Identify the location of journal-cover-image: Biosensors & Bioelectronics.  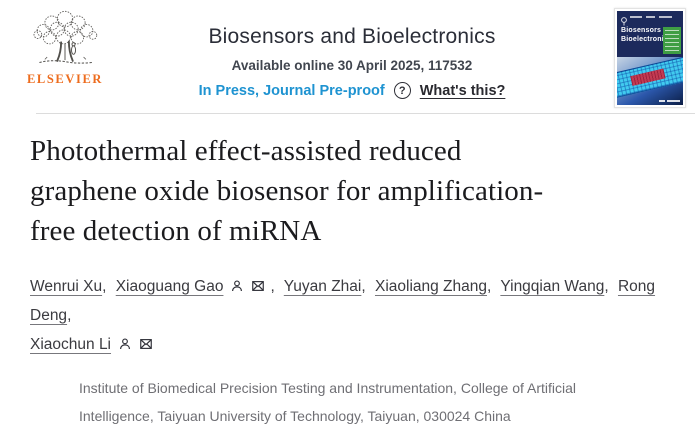
(650, 58).